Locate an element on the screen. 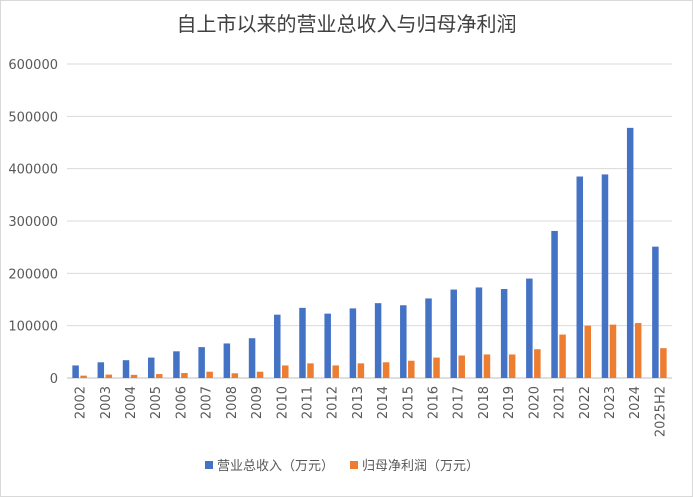 The height and width of the screenshot is (497, 693). x-tick-label: 2009 is located at coordinates (257, 402).